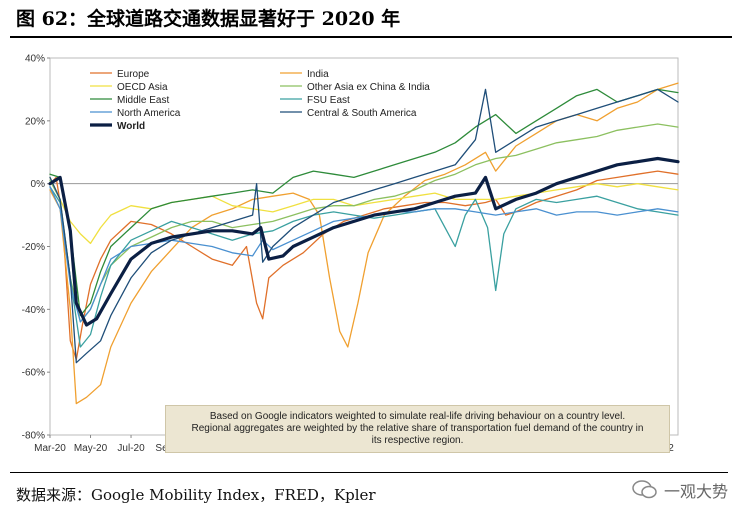  What do you see at coordinates (695, 491) in the screenshot?
I see `watermark-text: 一观大势` at bounding box center [695, 491].